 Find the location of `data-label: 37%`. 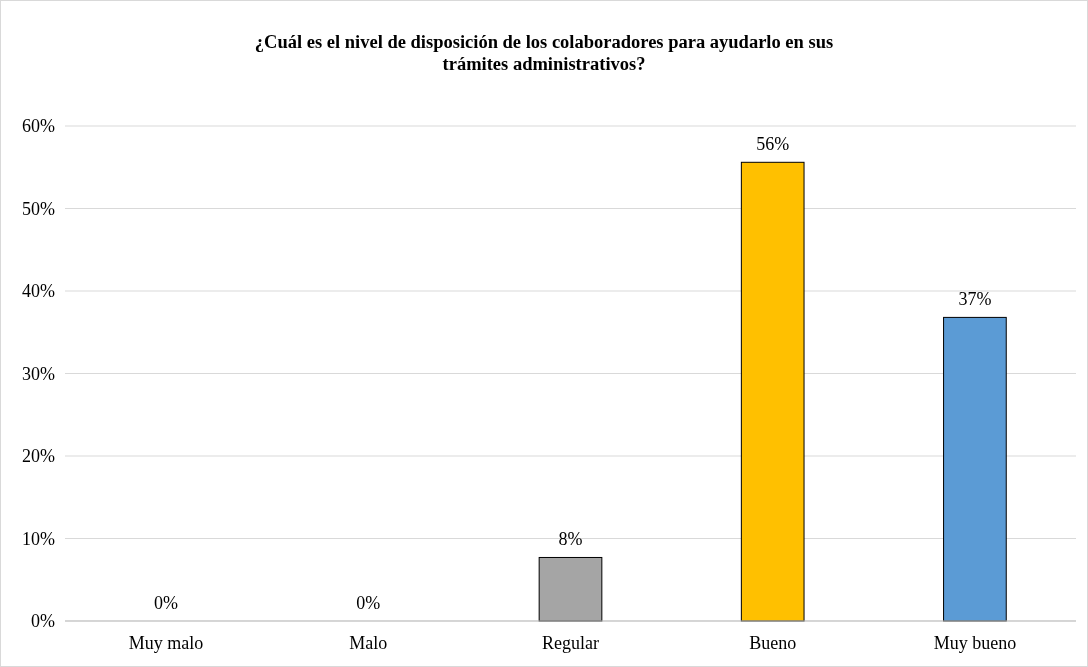

data-label: 37% is located at coordinates (975, 299).